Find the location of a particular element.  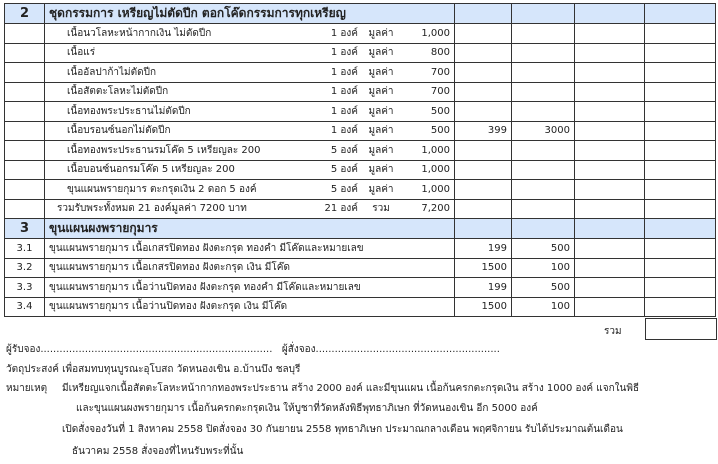

item-value: 500 is located at coordinates (440, 131).